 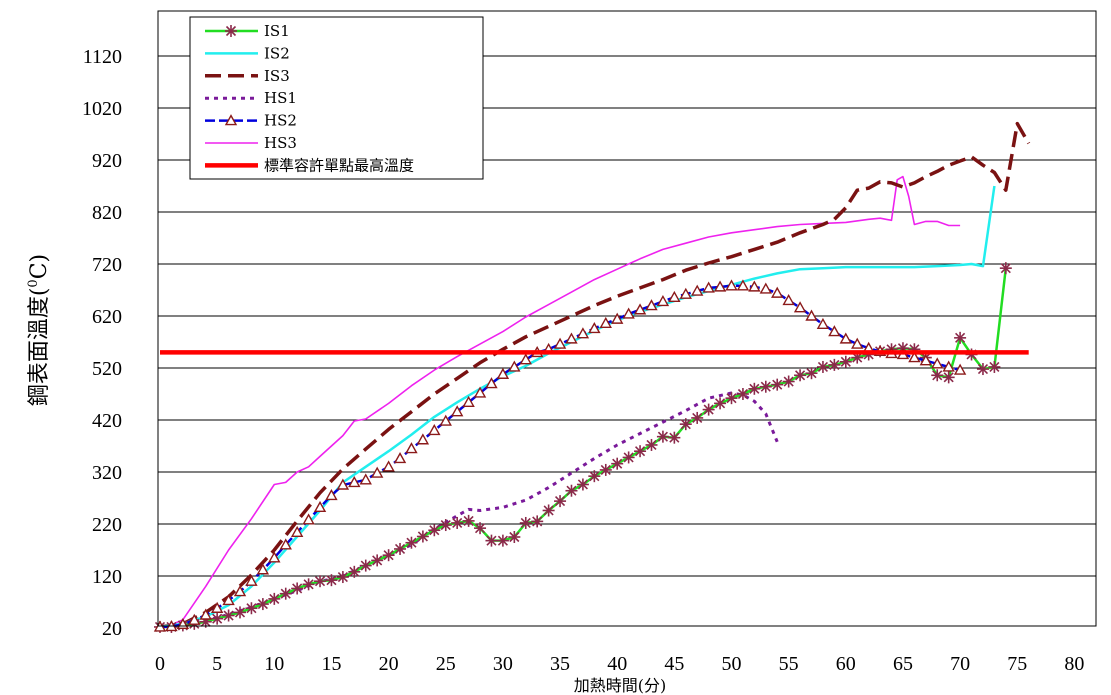 I want to click on legend: IS1 IS2 IS3 HS1 HS2 HS3 標準容許單點最高溫度, so click(x=336, y=98).